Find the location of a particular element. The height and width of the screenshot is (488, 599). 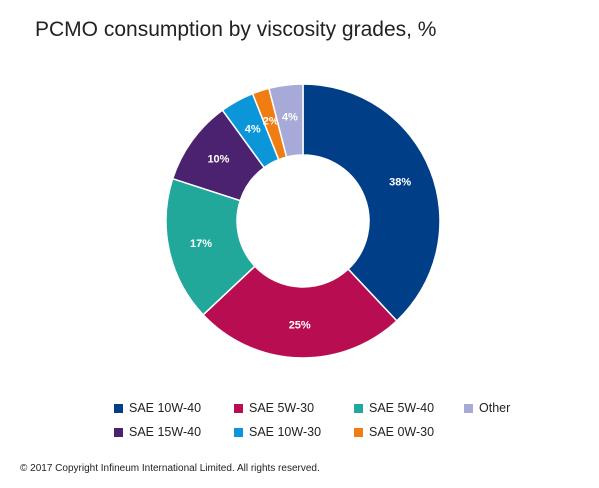

legend-item-other: Other is located at coordinates (487, 408).